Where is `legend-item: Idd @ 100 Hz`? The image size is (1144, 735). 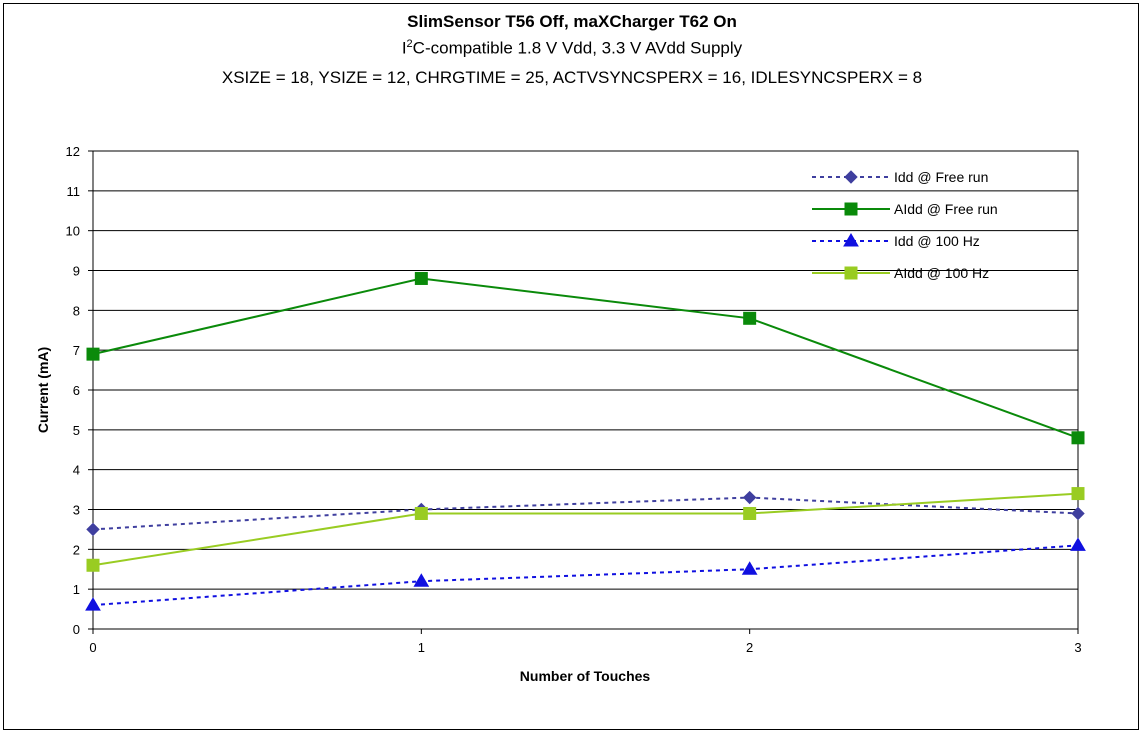 legend-item: Idd @ 100 Hz is located at coordinates (896, 241).